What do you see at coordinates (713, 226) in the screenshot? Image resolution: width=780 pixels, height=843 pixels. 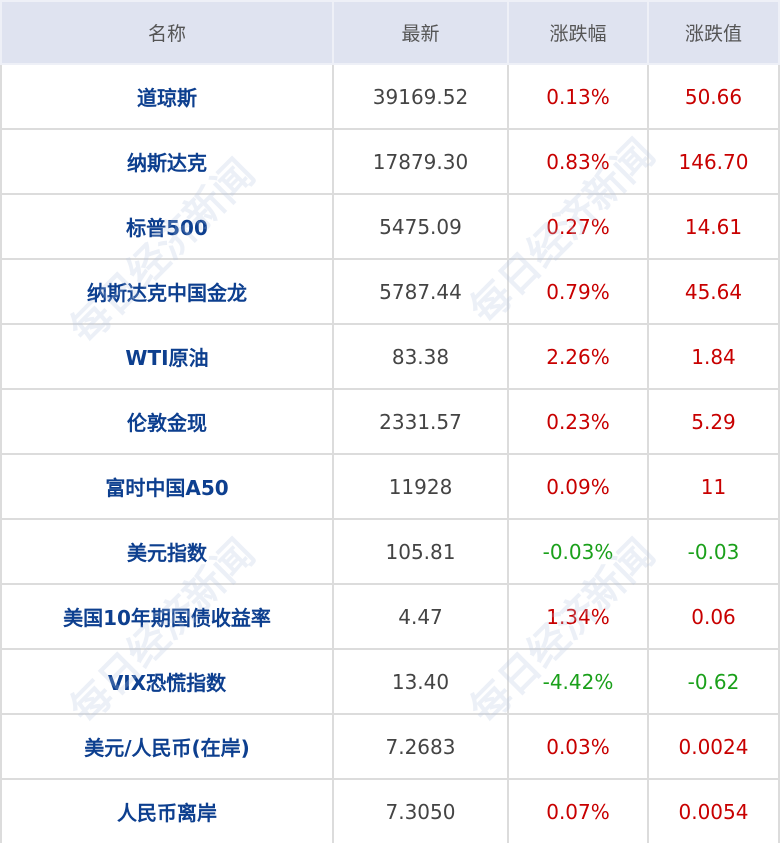 I see `quote-change-value: 14.61` at bounding box center [713, 226].